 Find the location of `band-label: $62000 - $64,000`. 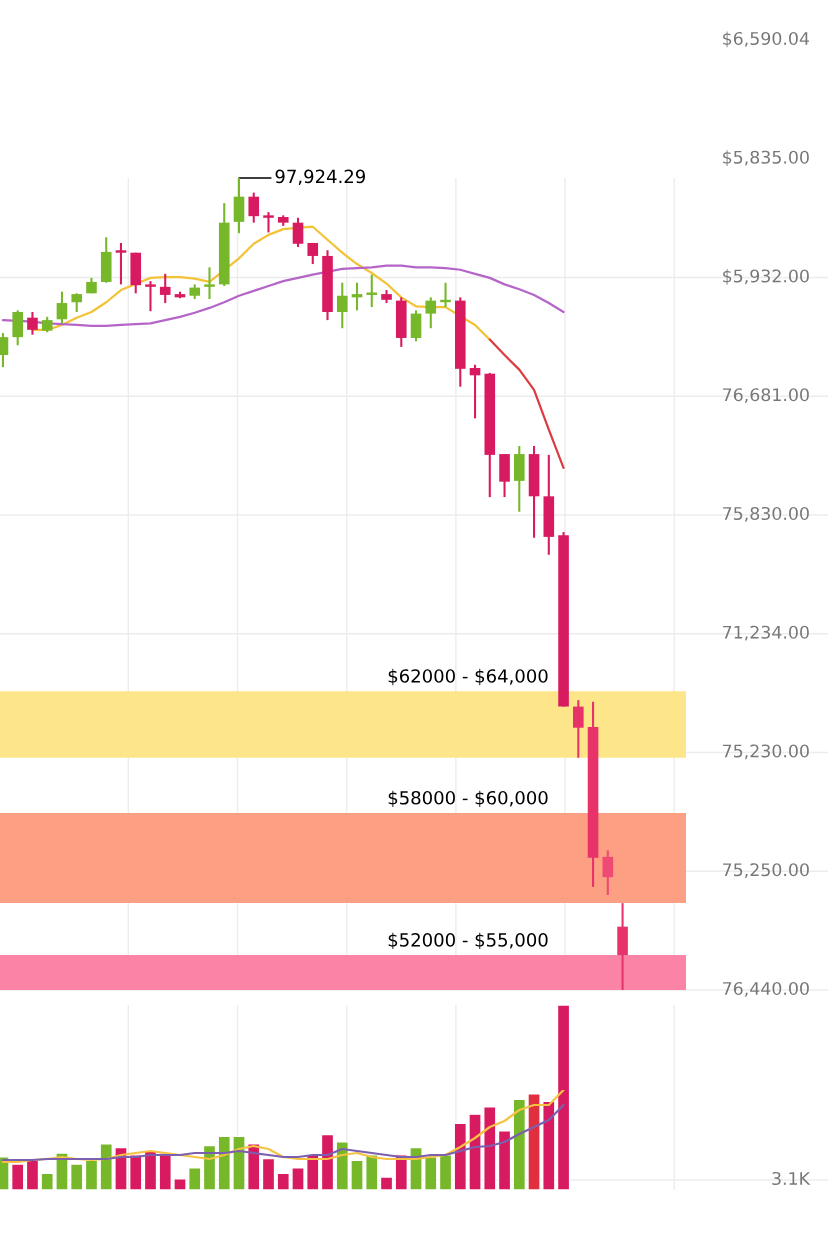

band-label: $62000 - $64,000 is located at coordinates (468, 677).